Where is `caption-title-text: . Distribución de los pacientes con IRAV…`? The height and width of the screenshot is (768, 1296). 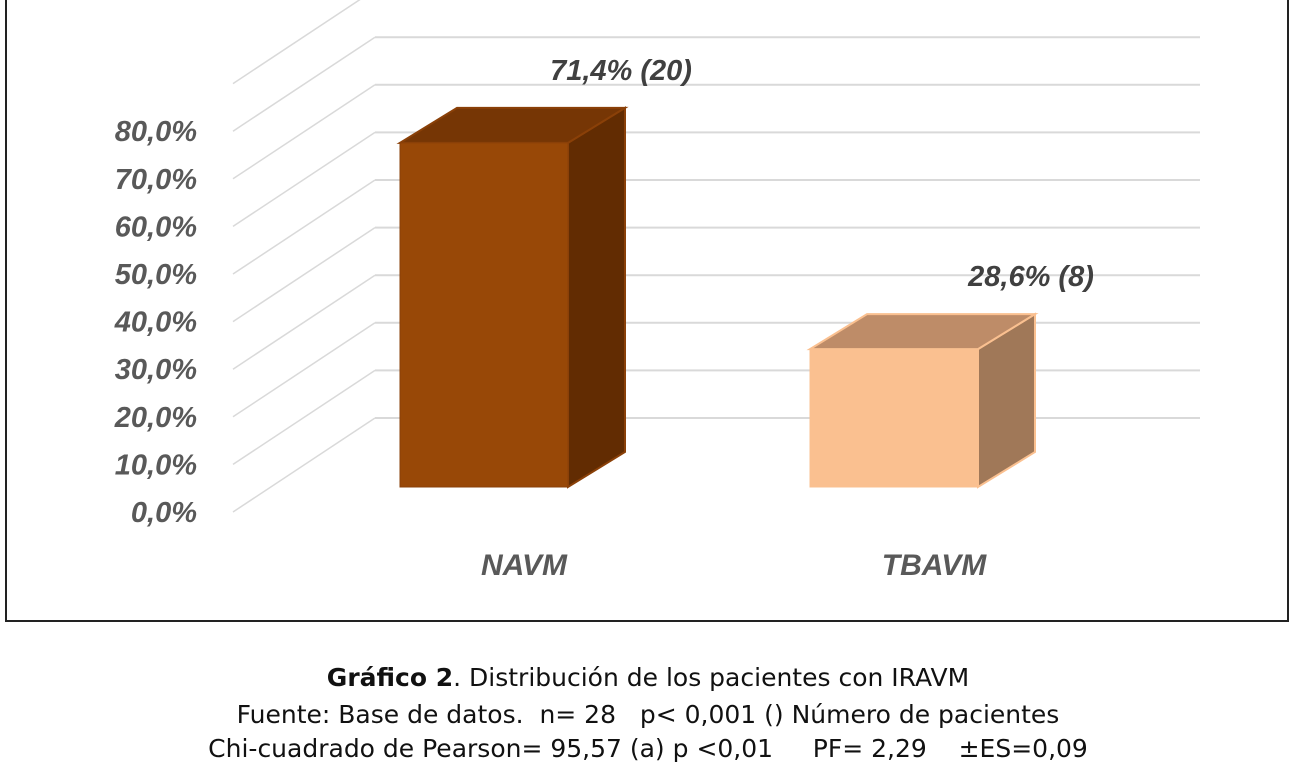
caption-title-text: . Distribución de los pacientes con IRAV… is located at coordinates (711, 677).